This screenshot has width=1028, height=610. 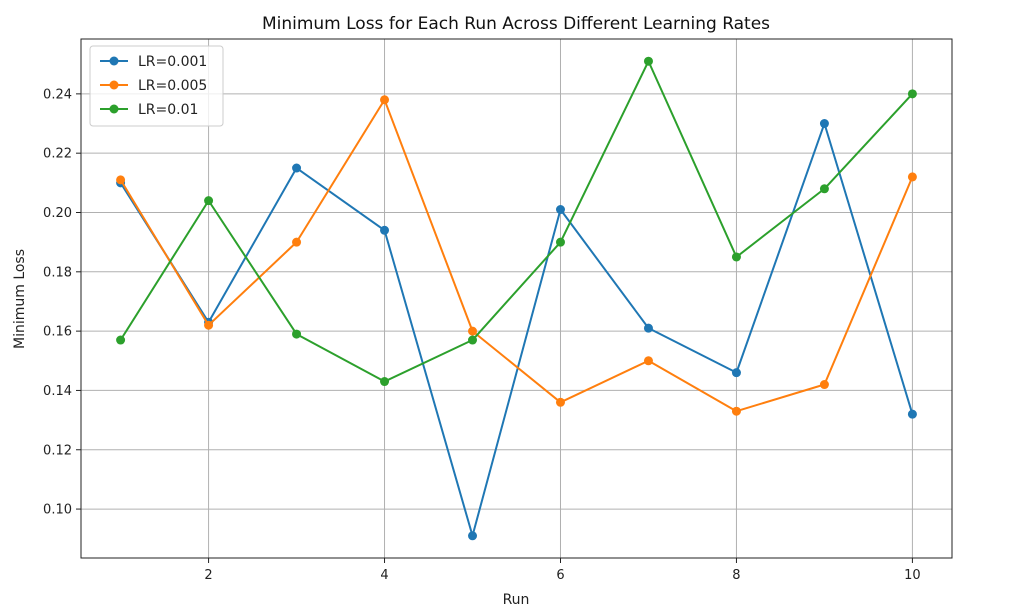 What do you see at coordinates (20, 299) in the screenshot?
I see `y-axis-label: Minimum Loss` at bounding box center [20, 299].